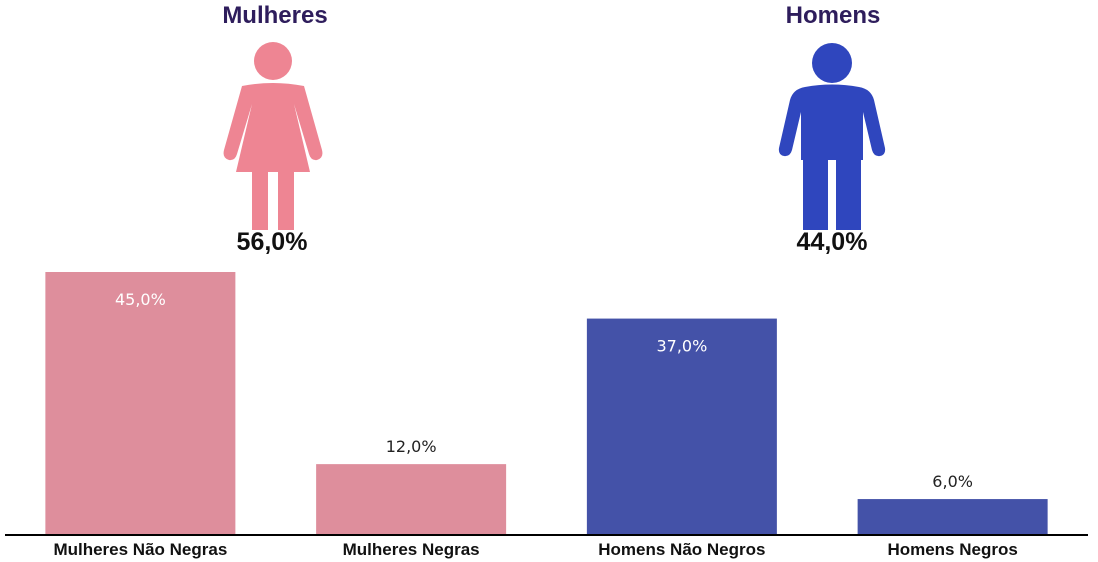  What do you see at coordinates (273, 136) in the screenshot?
I see `female-figure-icon` at bounding box center [273, 136].